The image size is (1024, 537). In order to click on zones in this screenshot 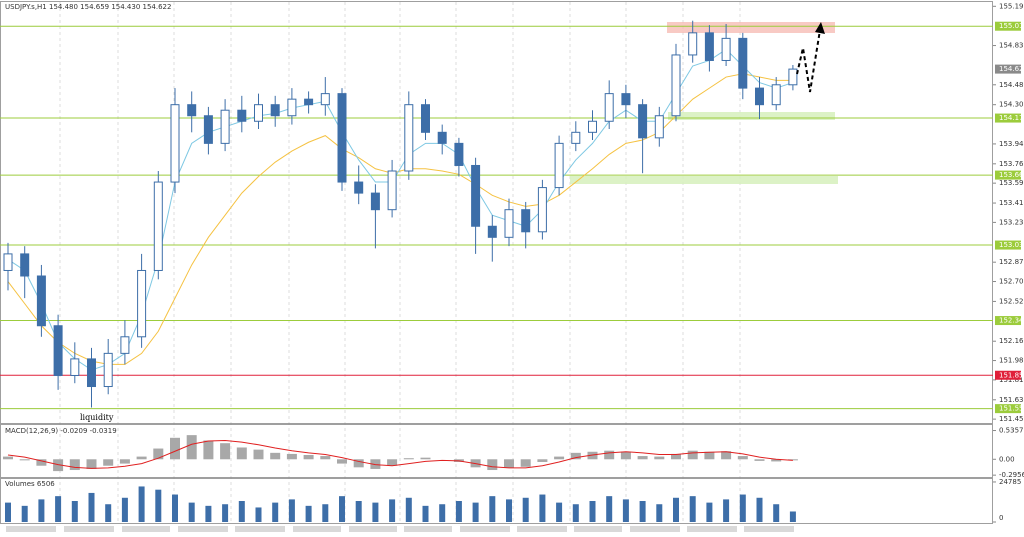, I will do `click(704, 103)`.